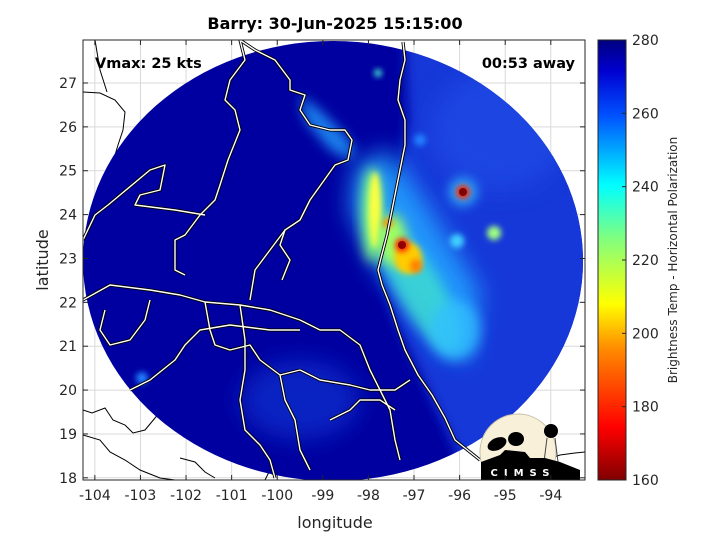 This screenshot has height=544, width=720. I want to click on x-tick-label: -99, so click(322, 496).